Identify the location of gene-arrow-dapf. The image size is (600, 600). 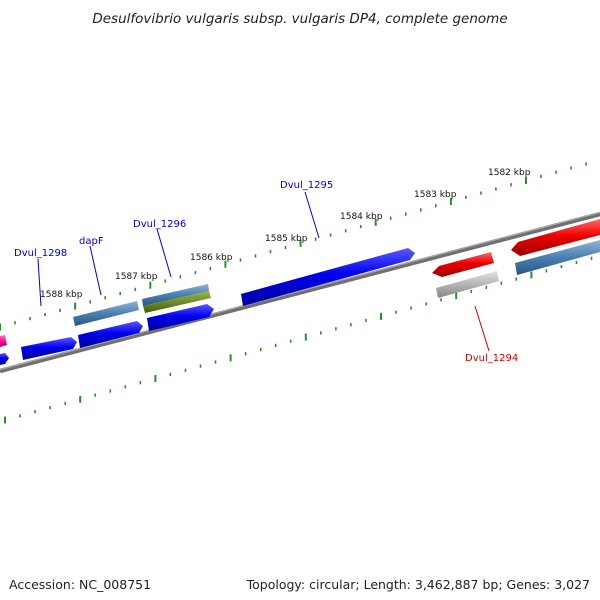
(110, 334).